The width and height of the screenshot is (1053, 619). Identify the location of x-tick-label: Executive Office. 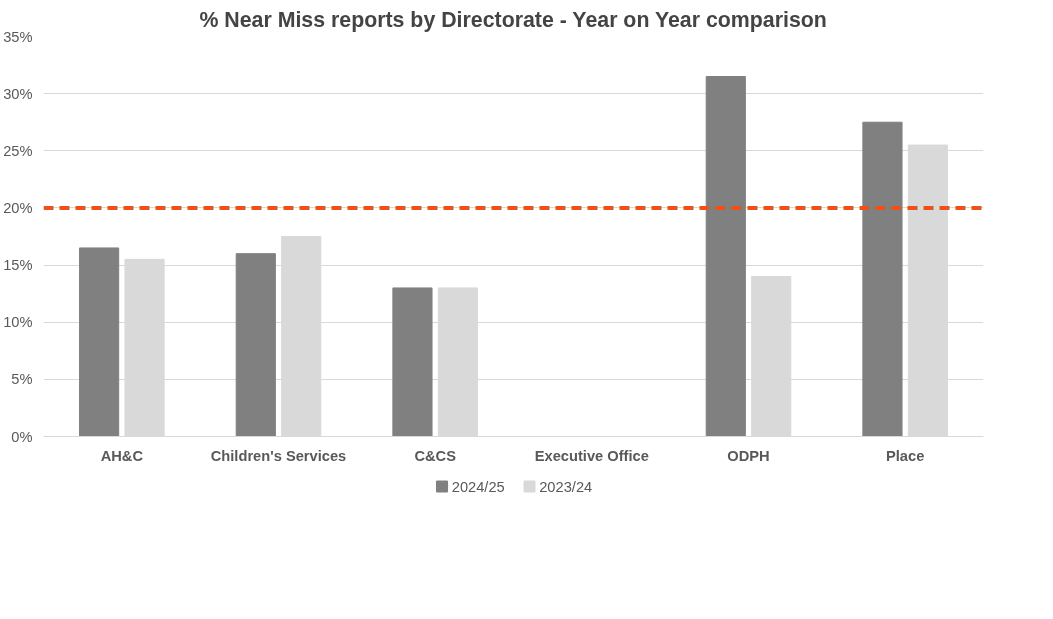
(591, 455).